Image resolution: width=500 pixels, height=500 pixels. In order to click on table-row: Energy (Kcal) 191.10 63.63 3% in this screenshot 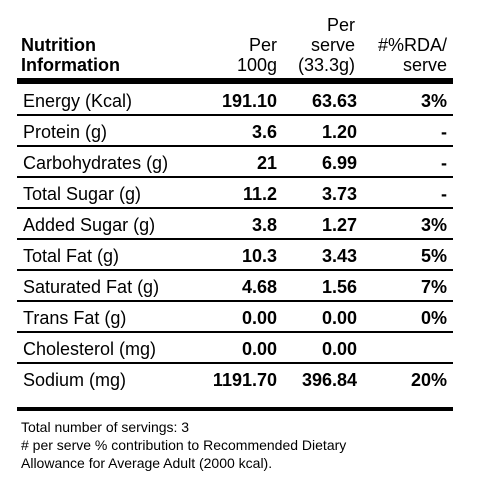, I will do `click(235, 100)`.